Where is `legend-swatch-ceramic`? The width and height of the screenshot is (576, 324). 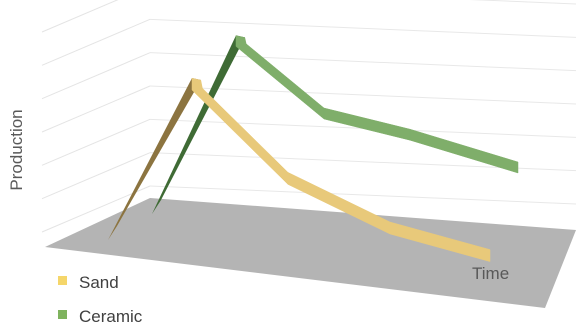
legend-swatch-ceramic is located at coordinates (62, 314).